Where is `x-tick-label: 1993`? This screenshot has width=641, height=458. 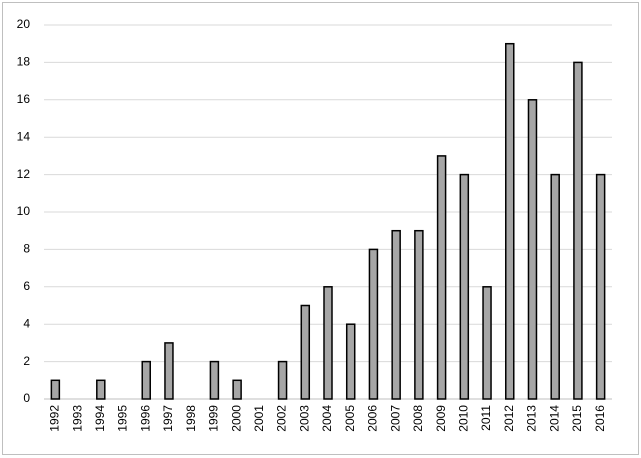 x-tick-label: 1993 is located at coordinates (77, 418).